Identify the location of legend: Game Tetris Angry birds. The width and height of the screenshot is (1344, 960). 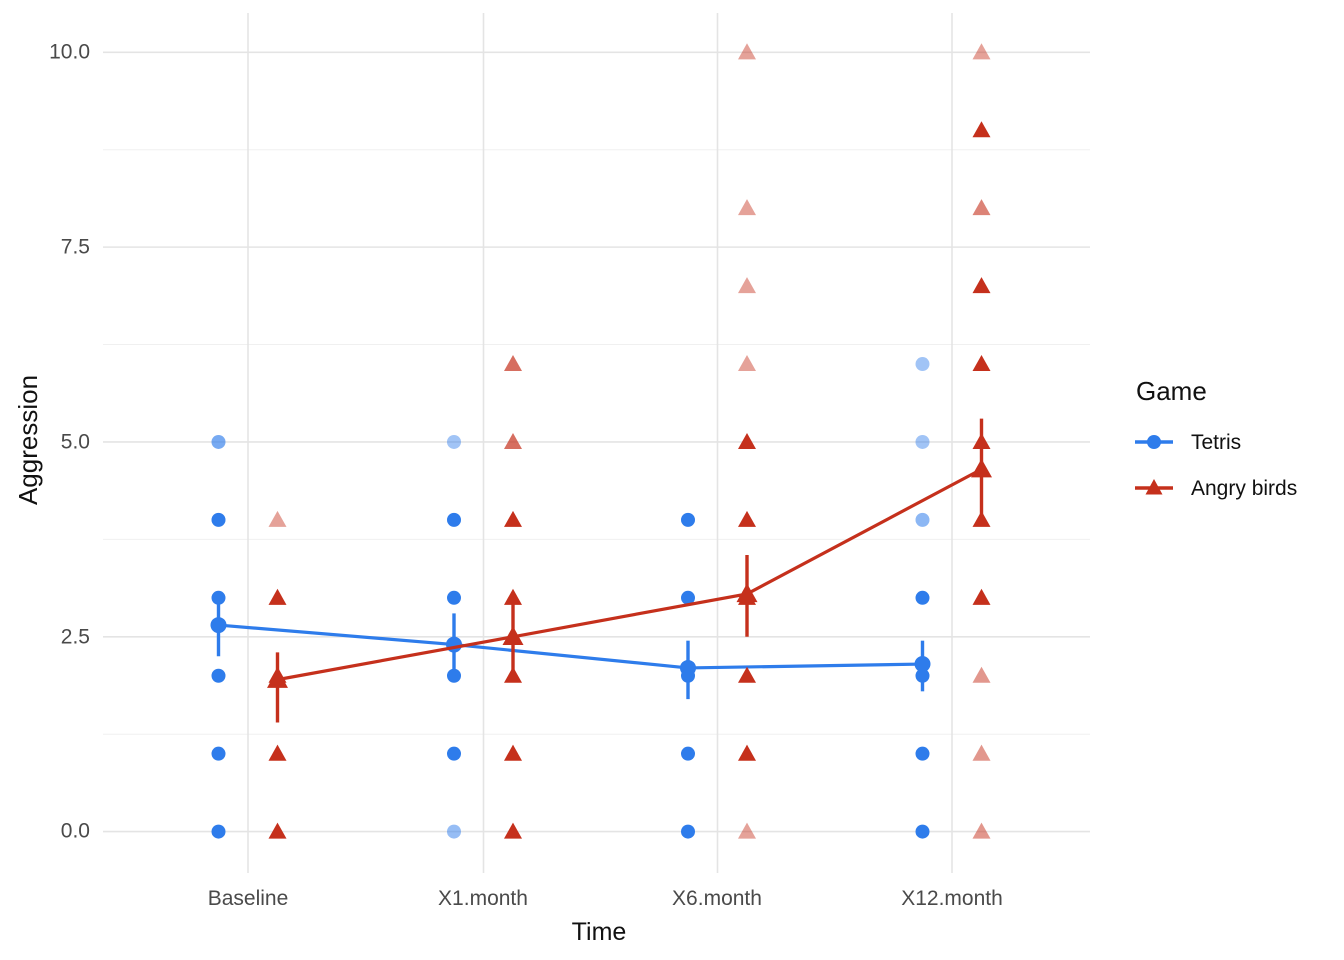
(1215, 448).